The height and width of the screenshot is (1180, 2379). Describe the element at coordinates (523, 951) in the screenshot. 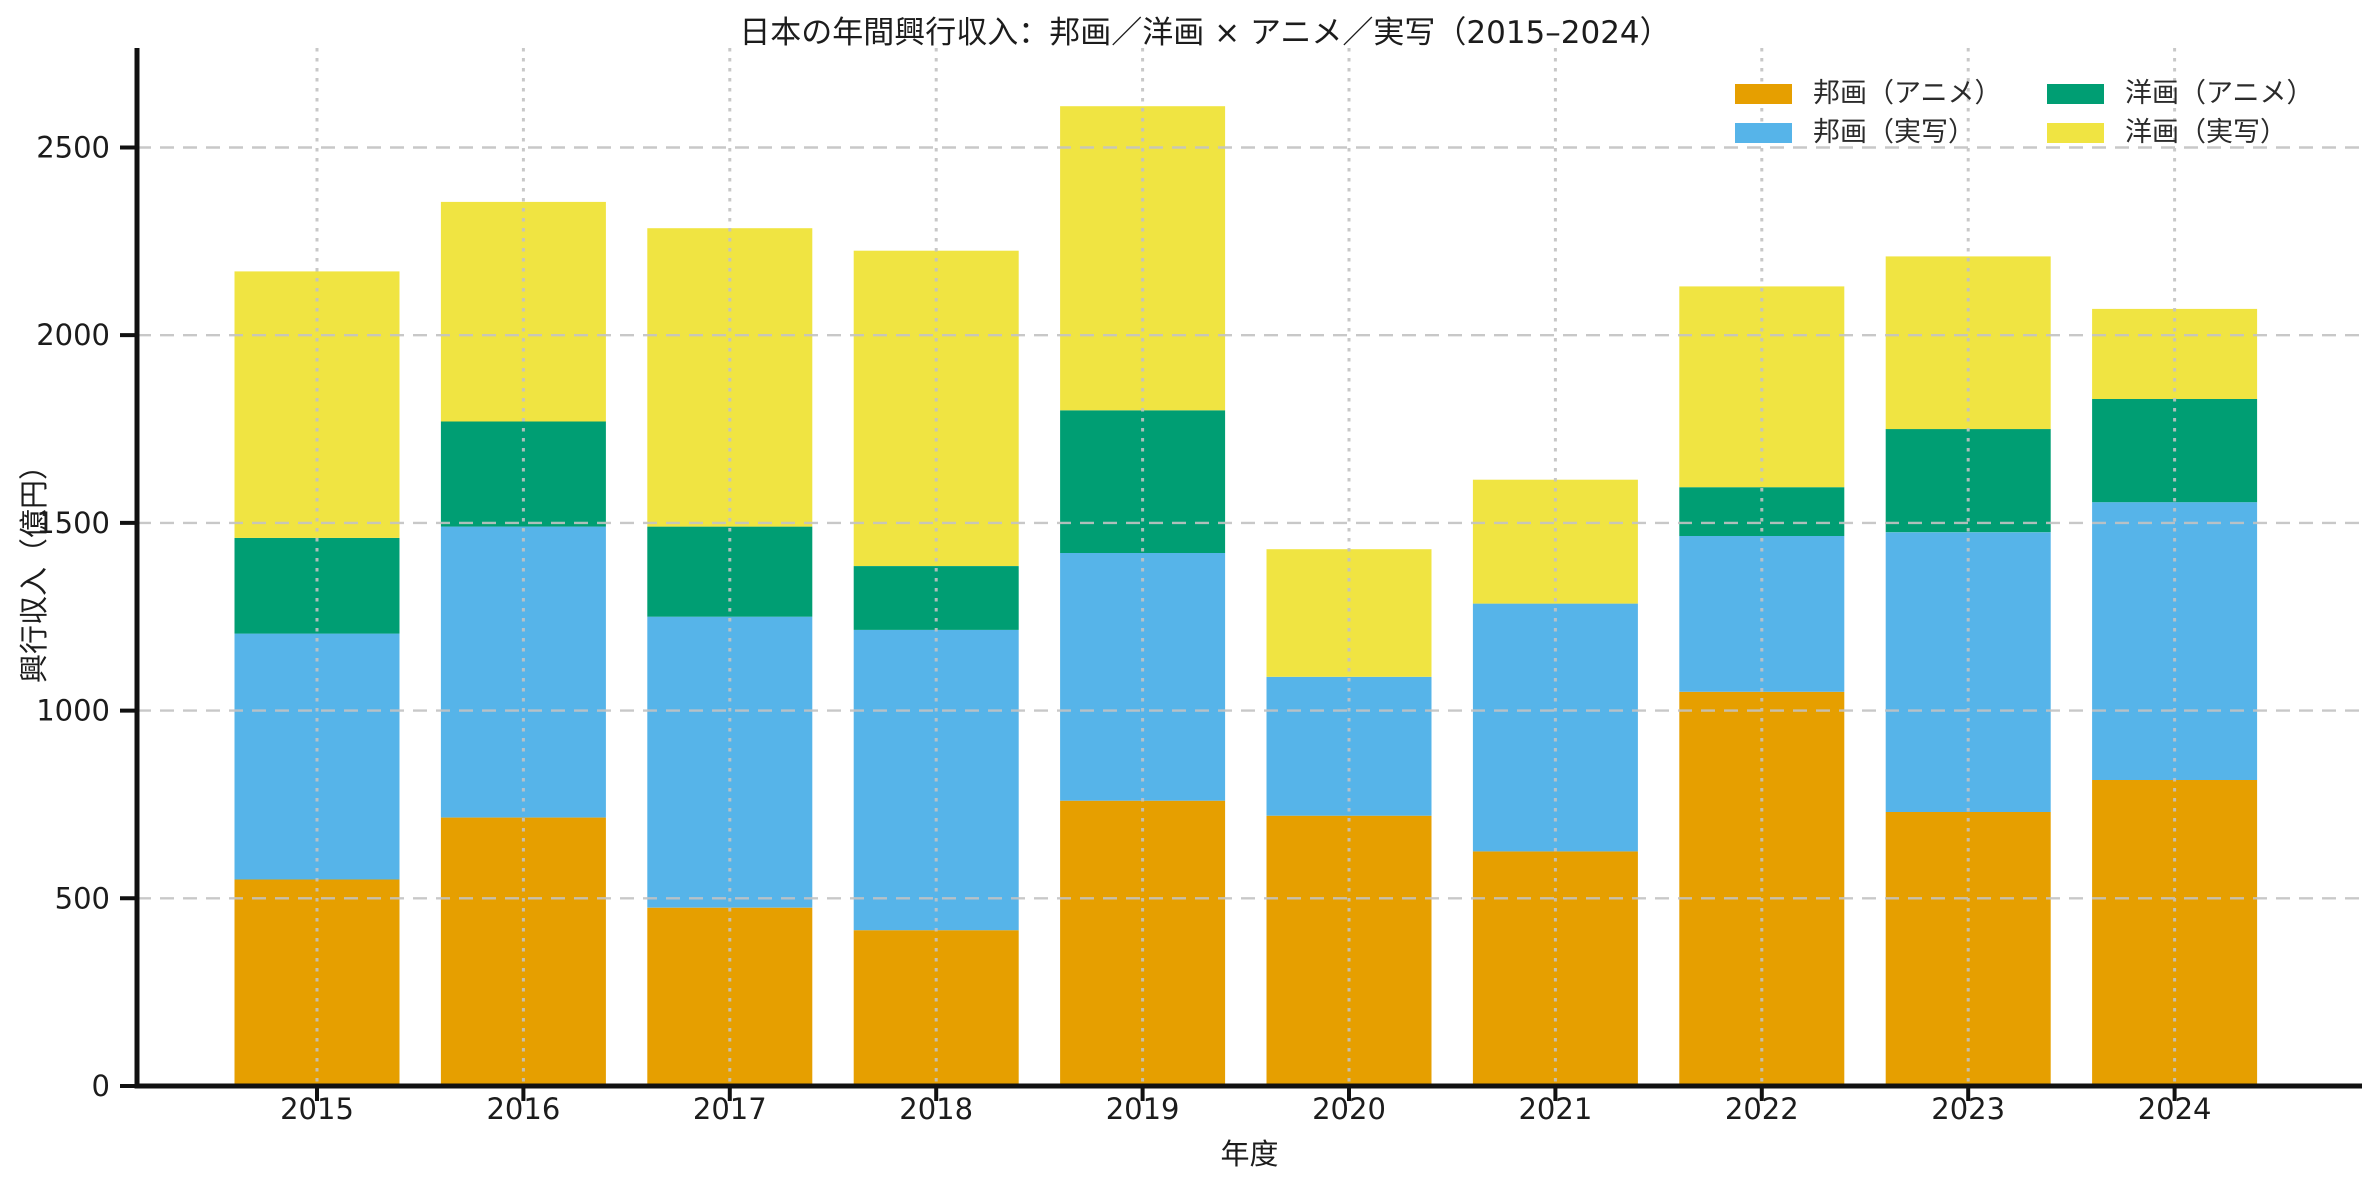

I see `bar-segment-2016-s0` at that location.